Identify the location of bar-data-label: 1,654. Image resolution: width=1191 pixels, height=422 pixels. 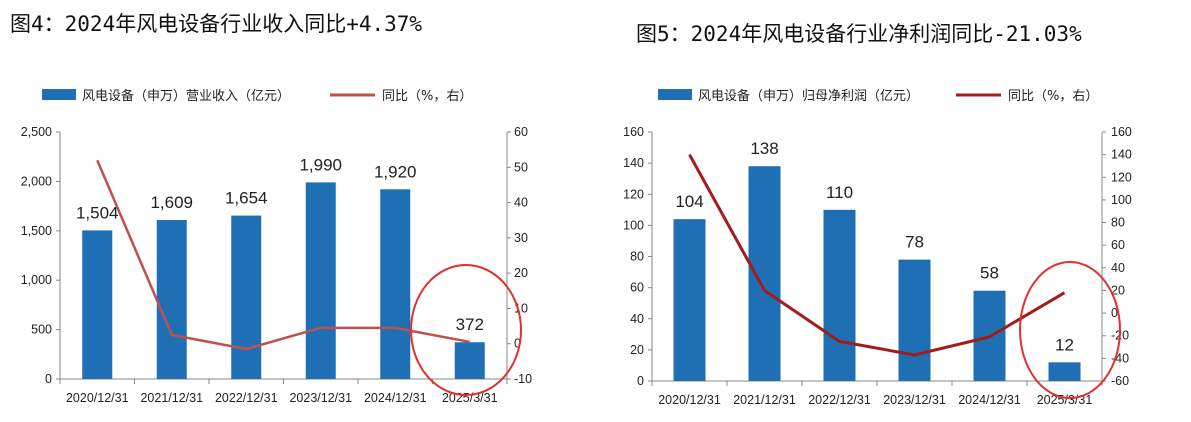
(246, 198).